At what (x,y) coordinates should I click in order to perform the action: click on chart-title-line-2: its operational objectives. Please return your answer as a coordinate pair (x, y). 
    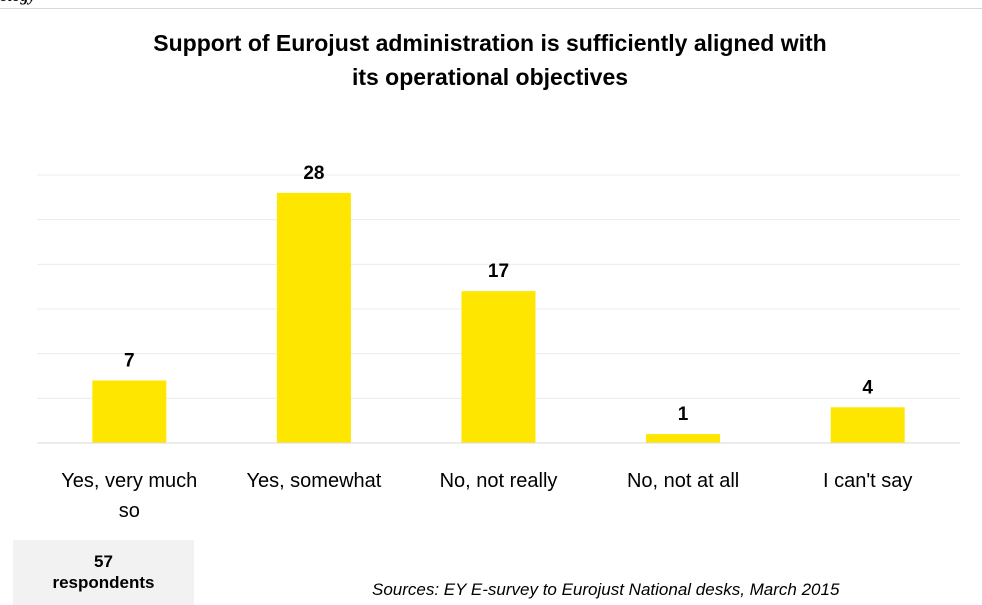
    Looking at the image, I should click on (490, 77).